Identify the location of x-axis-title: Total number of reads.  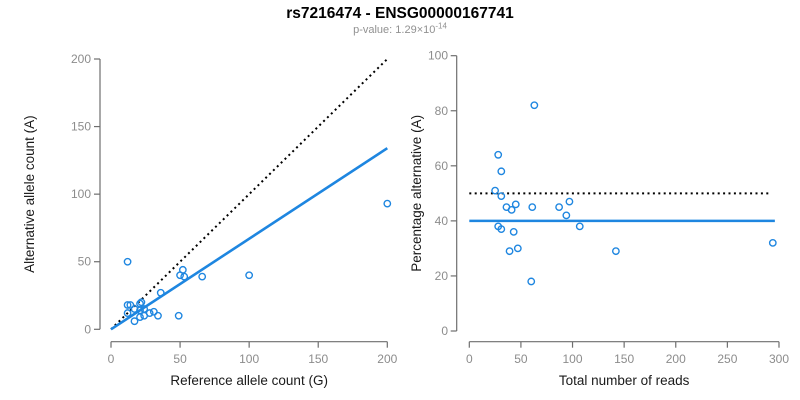
(624, 380).